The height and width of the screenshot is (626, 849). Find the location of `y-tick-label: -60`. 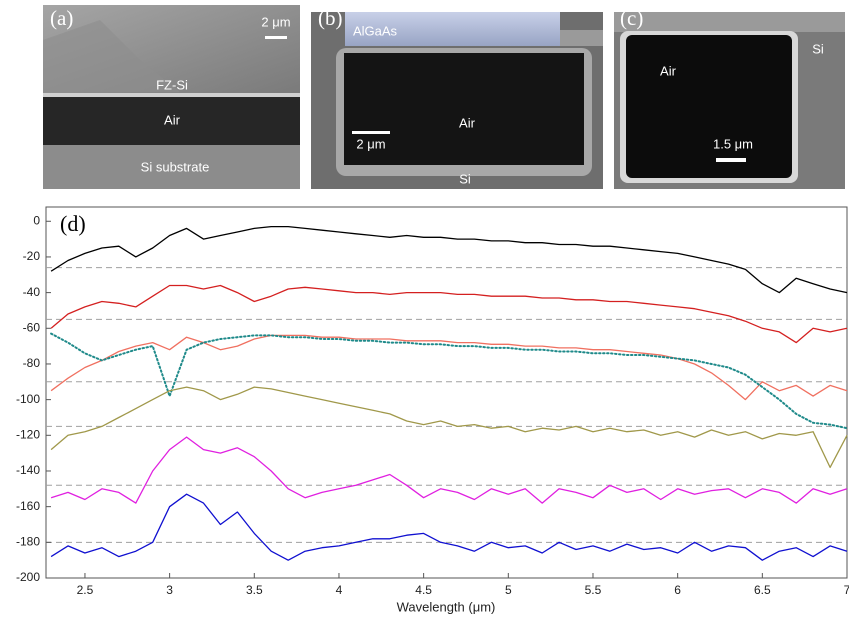

y-tick-label: -60 is located at coordinates (32, 327).